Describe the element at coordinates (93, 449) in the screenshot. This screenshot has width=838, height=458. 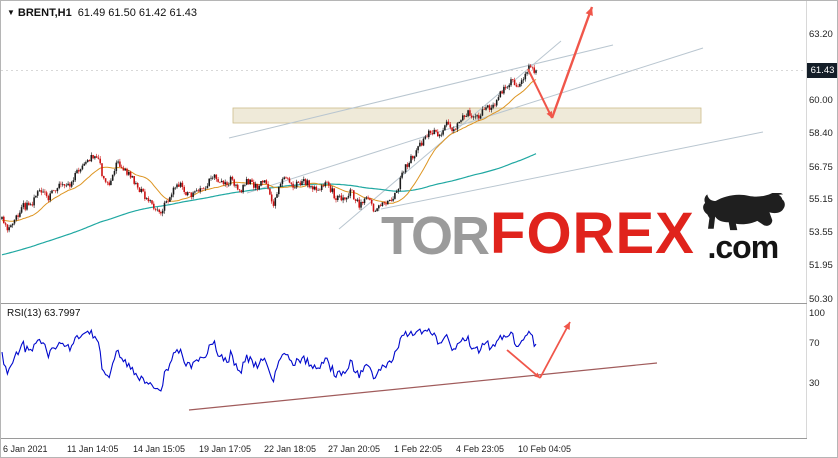
I see `time-axis-label: 11 Jan 14:05` at that location.